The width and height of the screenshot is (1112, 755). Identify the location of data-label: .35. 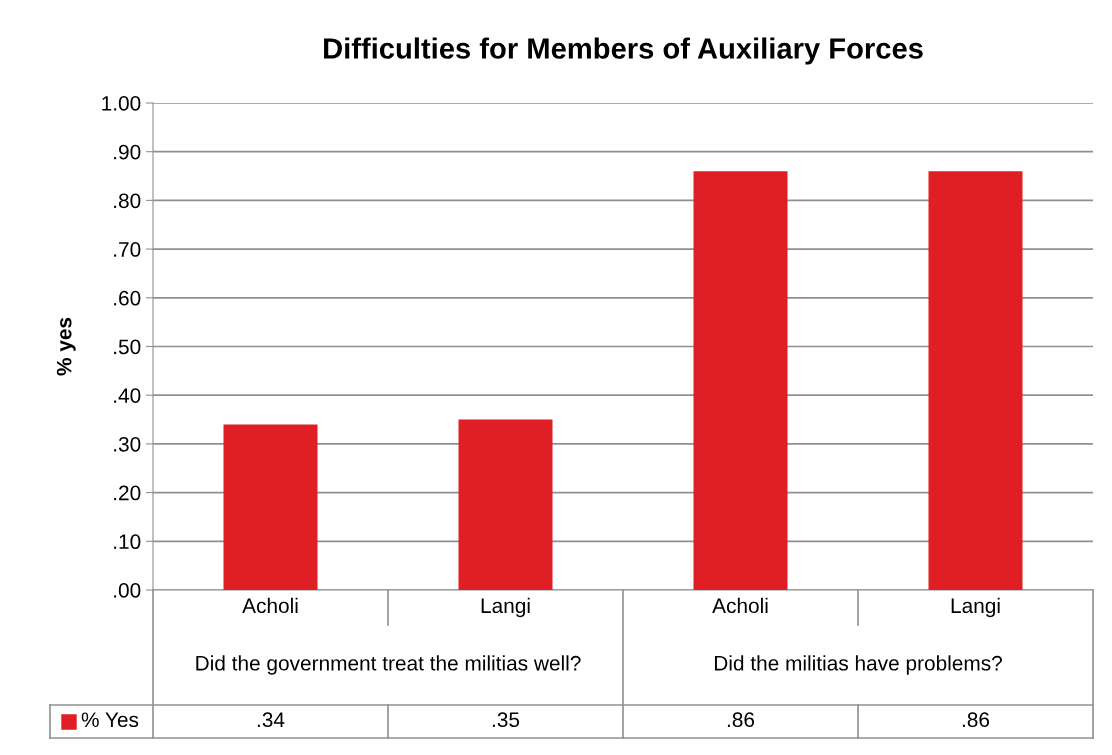
(506, 720).